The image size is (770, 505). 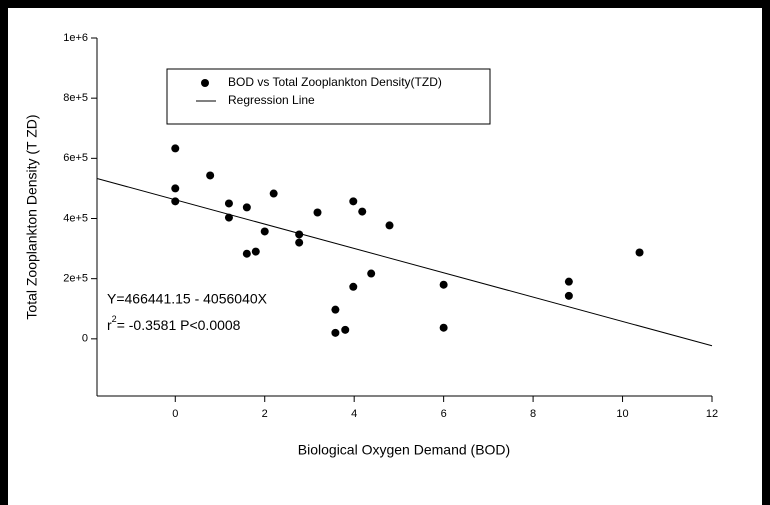 I want to click on x-tick-label: 12, so click(x=712, y=414).